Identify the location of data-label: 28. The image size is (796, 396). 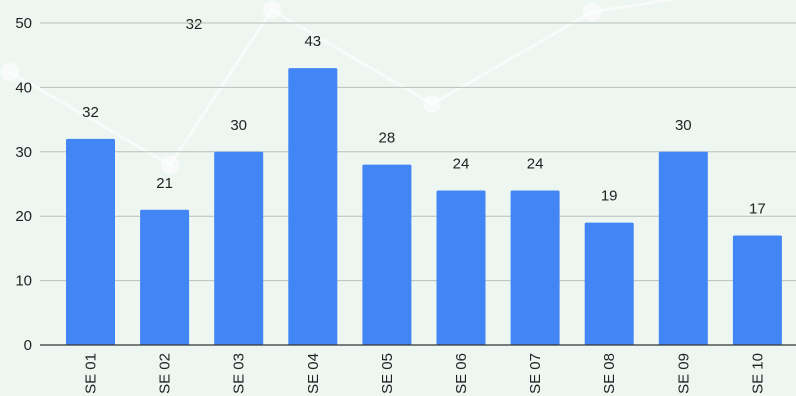
(387, 138).